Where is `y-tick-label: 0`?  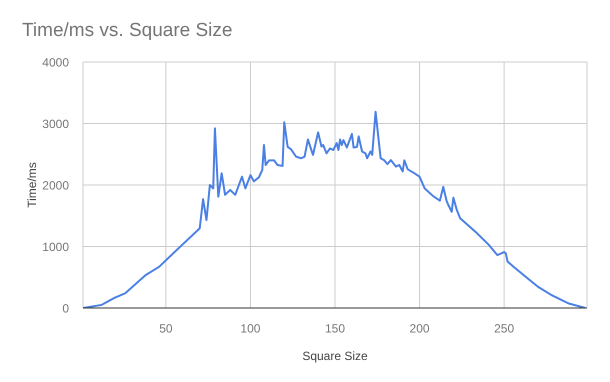 y-tick-label: 0 is located at coordinates (66, 308).